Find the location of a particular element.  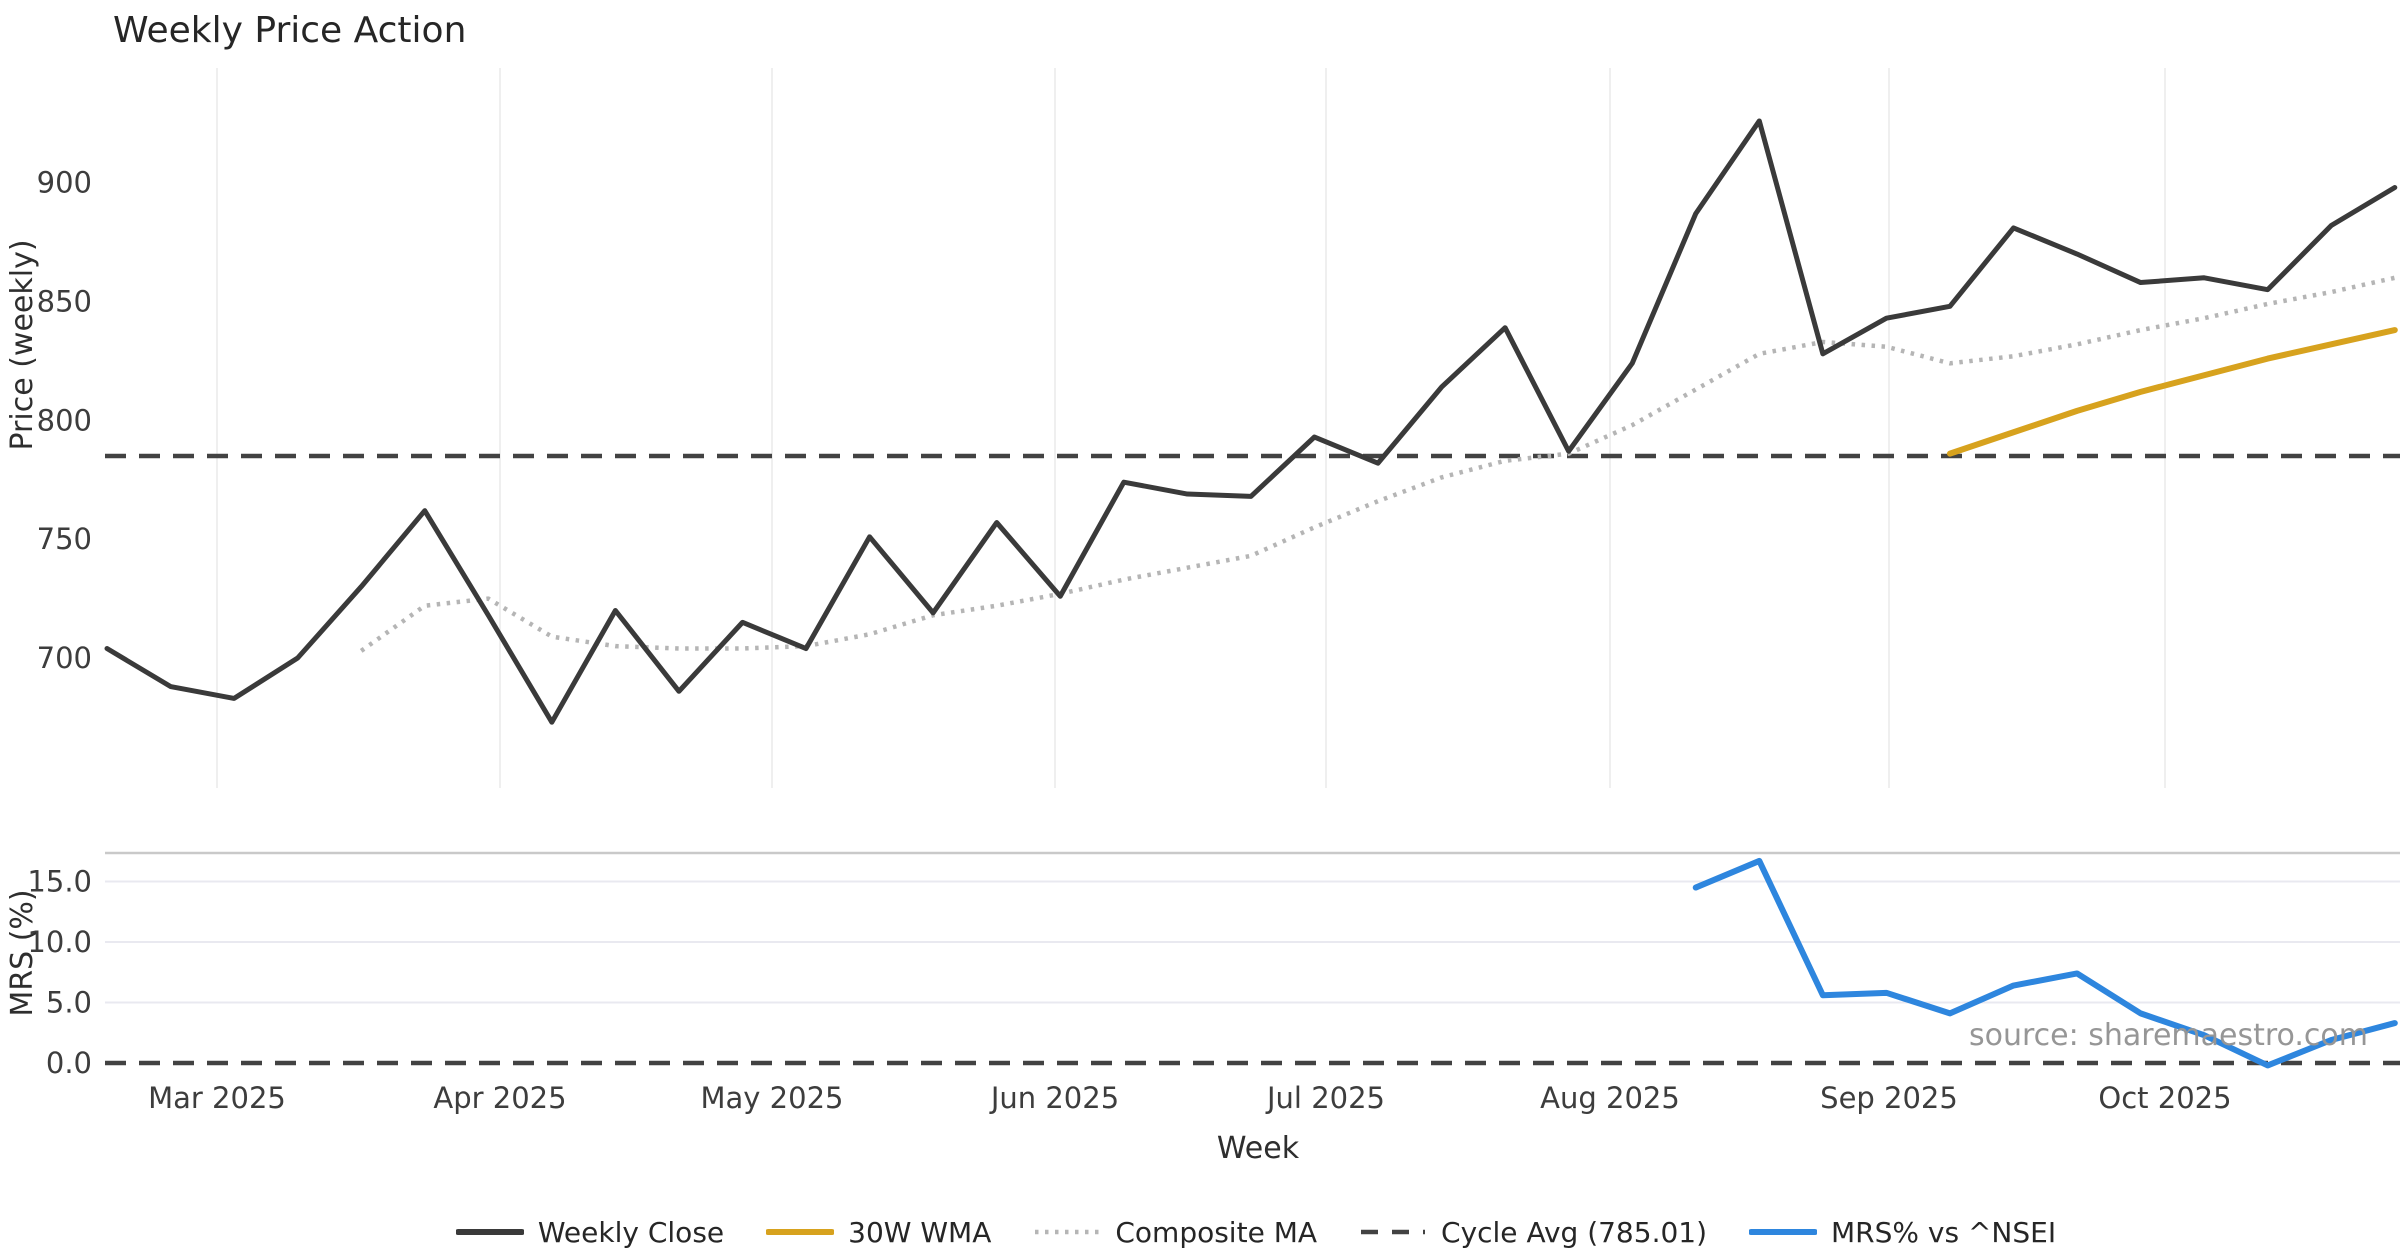

price-axis-label: Price (weekly) is located at coordinates (22, 344).